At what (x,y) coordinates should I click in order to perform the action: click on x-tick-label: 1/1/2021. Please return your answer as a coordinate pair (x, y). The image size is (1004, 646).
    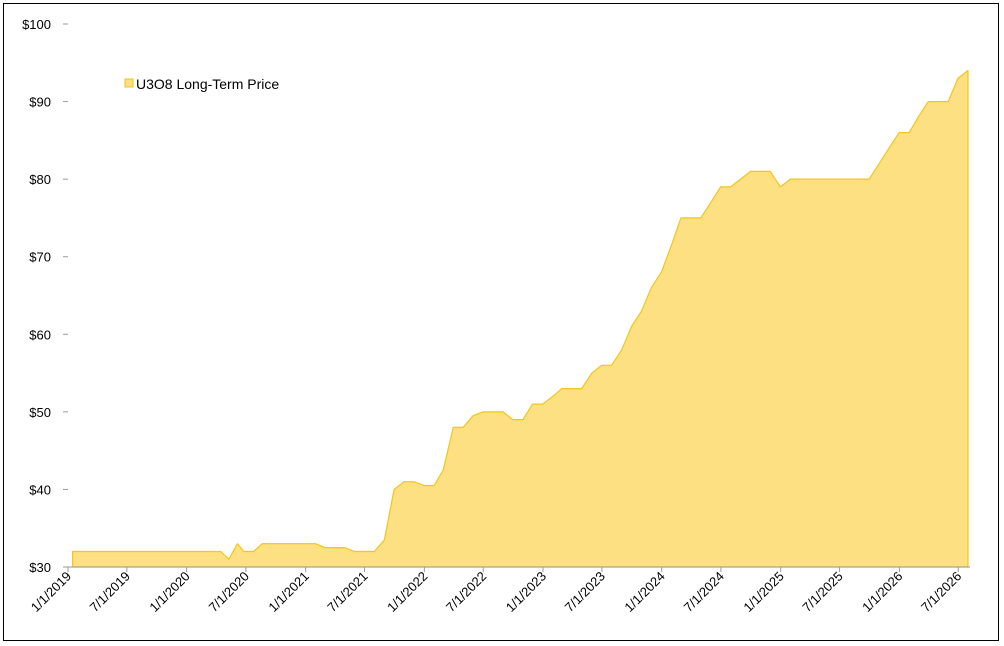
    Looking at the image, I should click on (288, 592).